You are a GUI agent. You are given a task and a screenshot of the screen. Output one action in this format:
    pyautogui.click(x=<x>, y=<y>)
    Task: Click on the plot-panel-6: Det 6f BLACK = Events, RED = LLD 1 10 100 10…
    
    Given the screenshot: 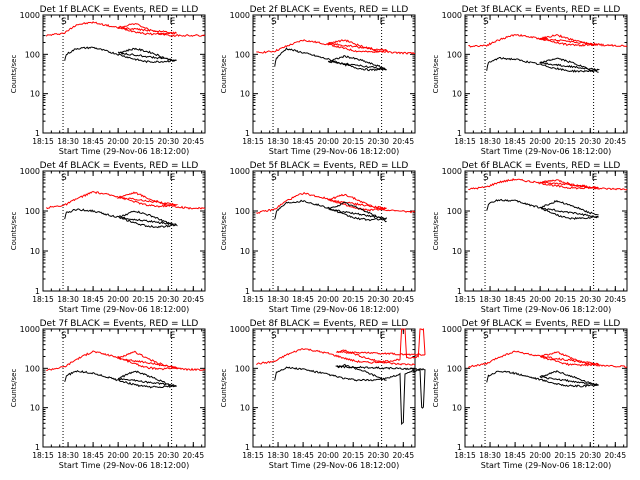 What is the action you would take?
    pyautogui.click(x=530, y=237)
    